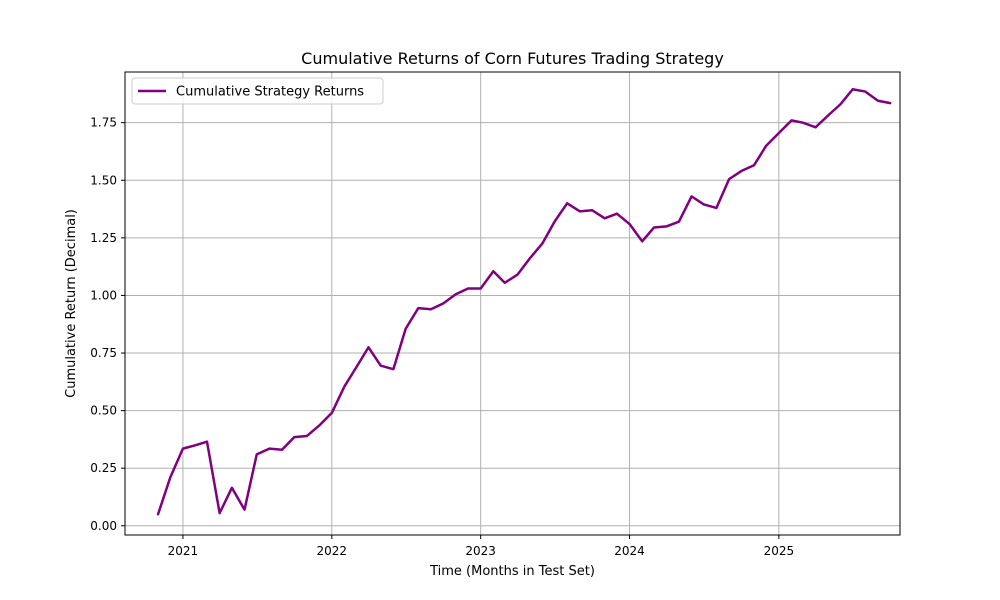 The image size is (1000, 600). What do you see at coordinates (103, 411) in the screenshot?
I see `y-tick-label: 0.50` at bounding box center [103, 411].